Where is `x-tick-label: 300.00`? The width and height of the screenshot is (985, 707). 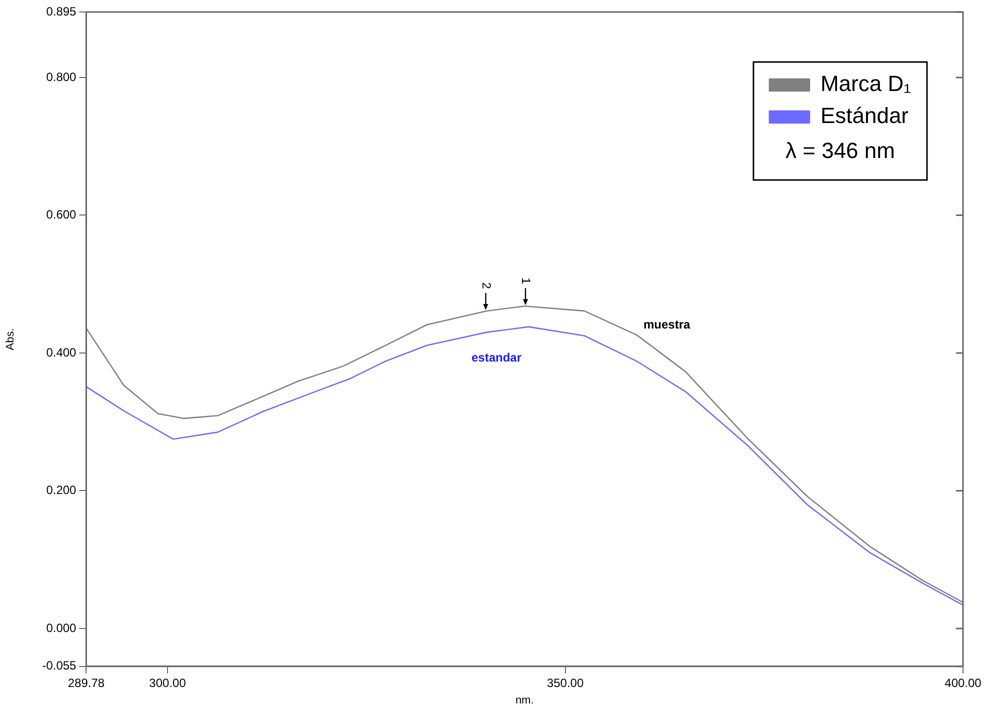 x-tick-label: 300.00 is located at coordinates (167, 683).